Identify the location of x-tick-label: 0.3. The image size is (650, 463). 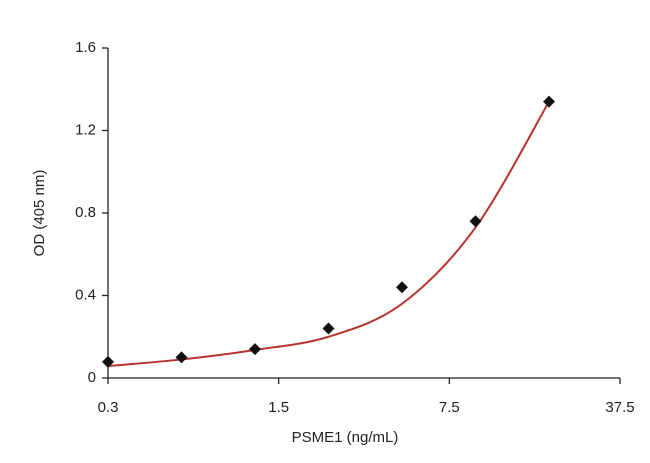
(108, 407).